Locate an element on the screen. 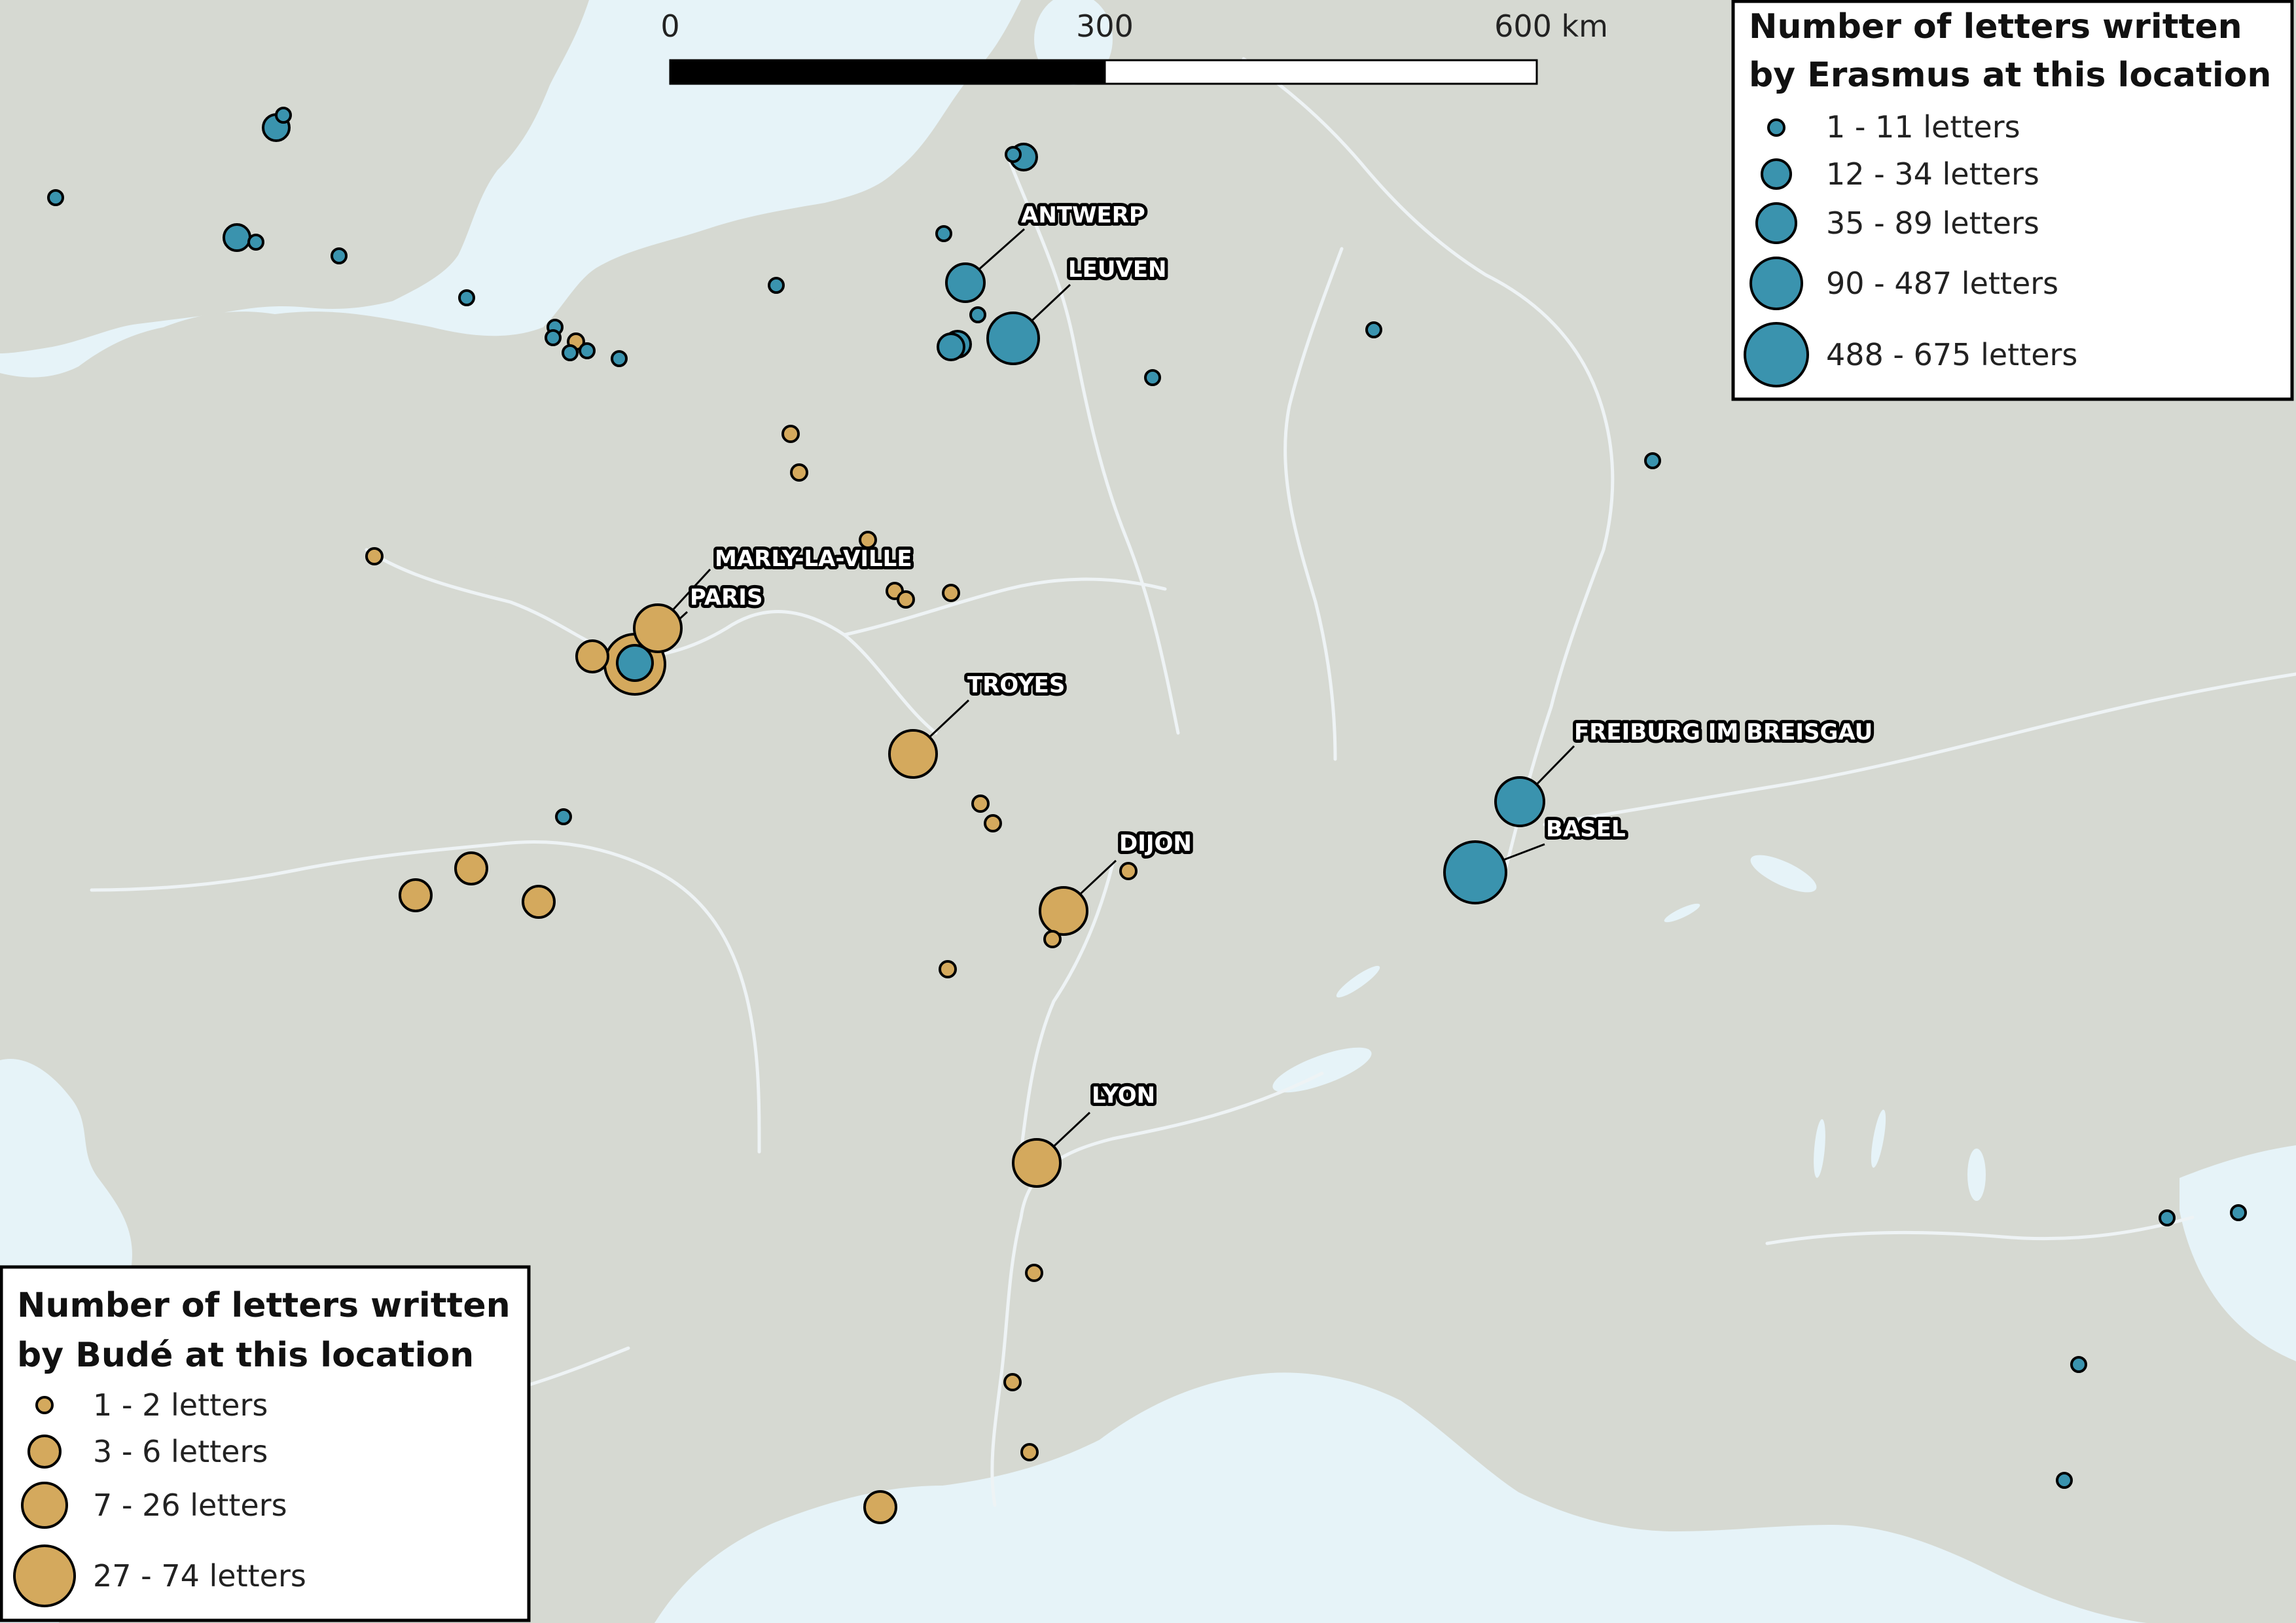 The width and height of the screenshot is (2296, 1623). scale-bar-white-segment is located at coordinates (1320, 72).